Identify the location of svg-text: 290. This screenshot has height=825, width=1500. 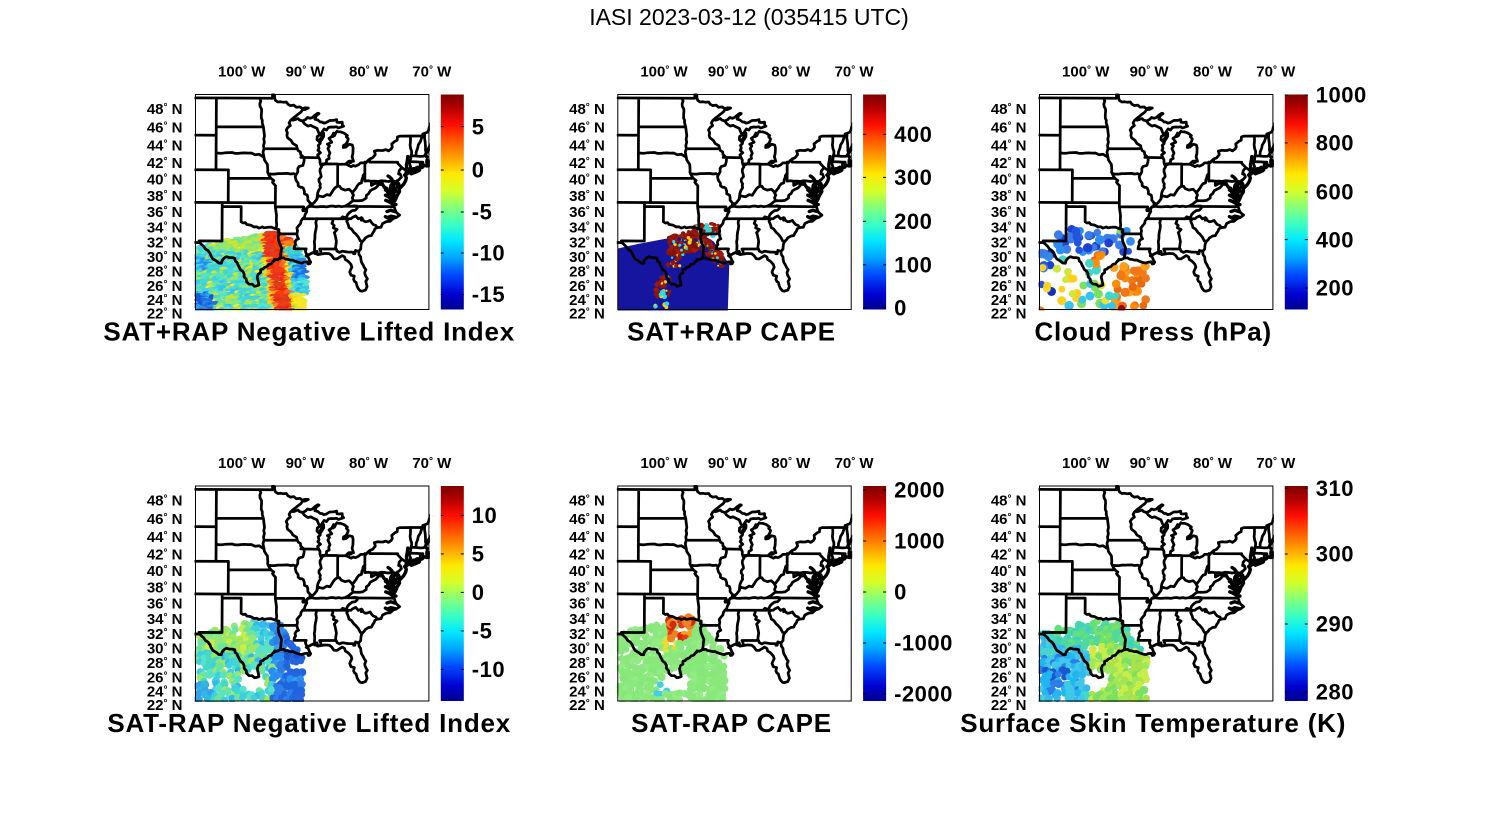
(1335, 624).